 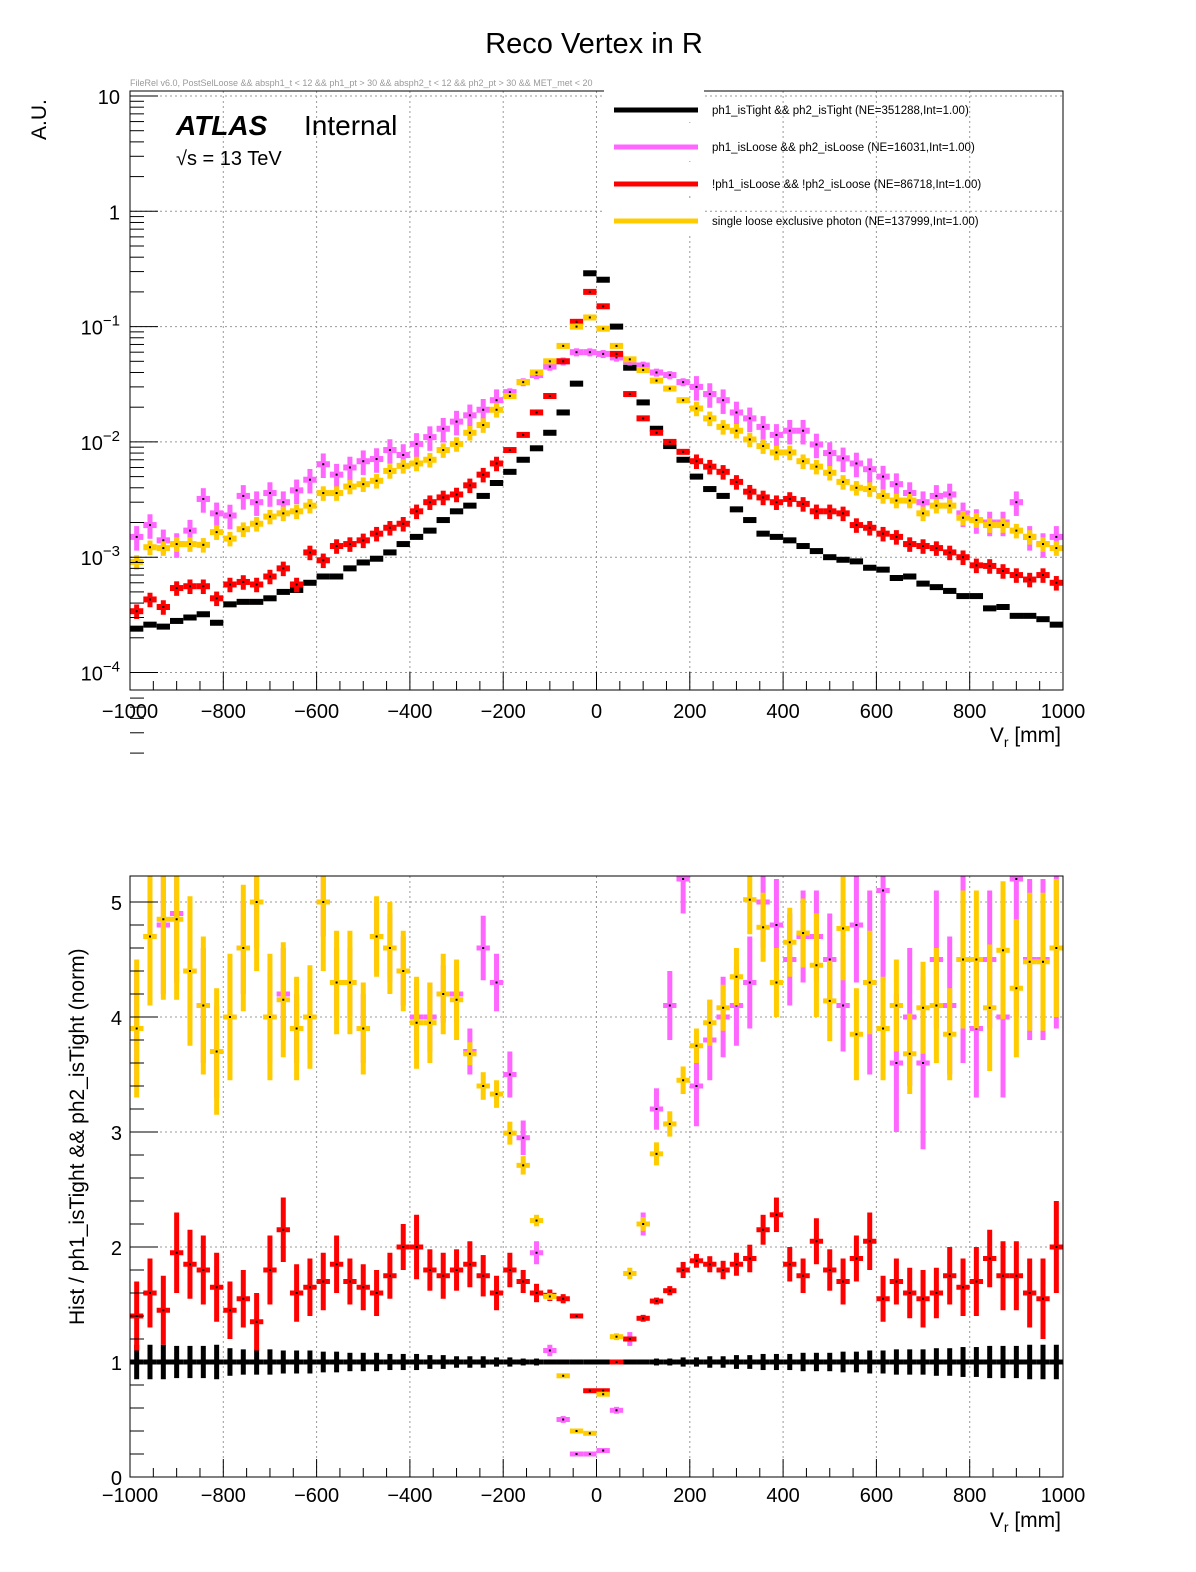 I want to click on x-tick-label: −1000, so click(x=130, y=712).